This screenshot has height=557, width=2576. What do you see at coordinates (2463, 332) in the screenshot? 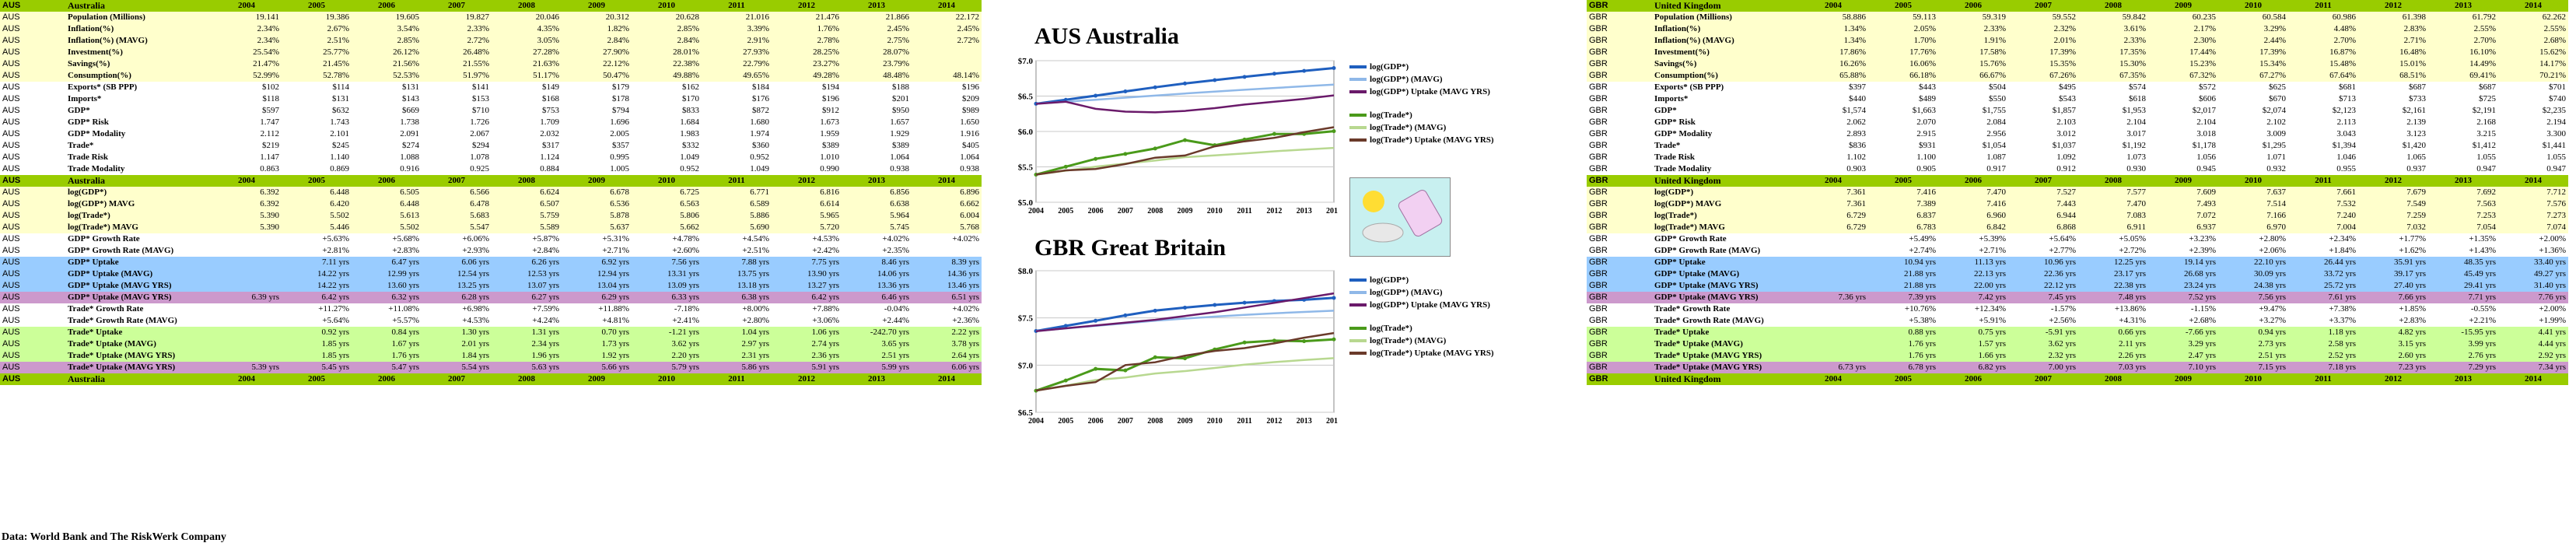
I see `value-cell: -15.95 yrs` at bounding box center [2463, 332].